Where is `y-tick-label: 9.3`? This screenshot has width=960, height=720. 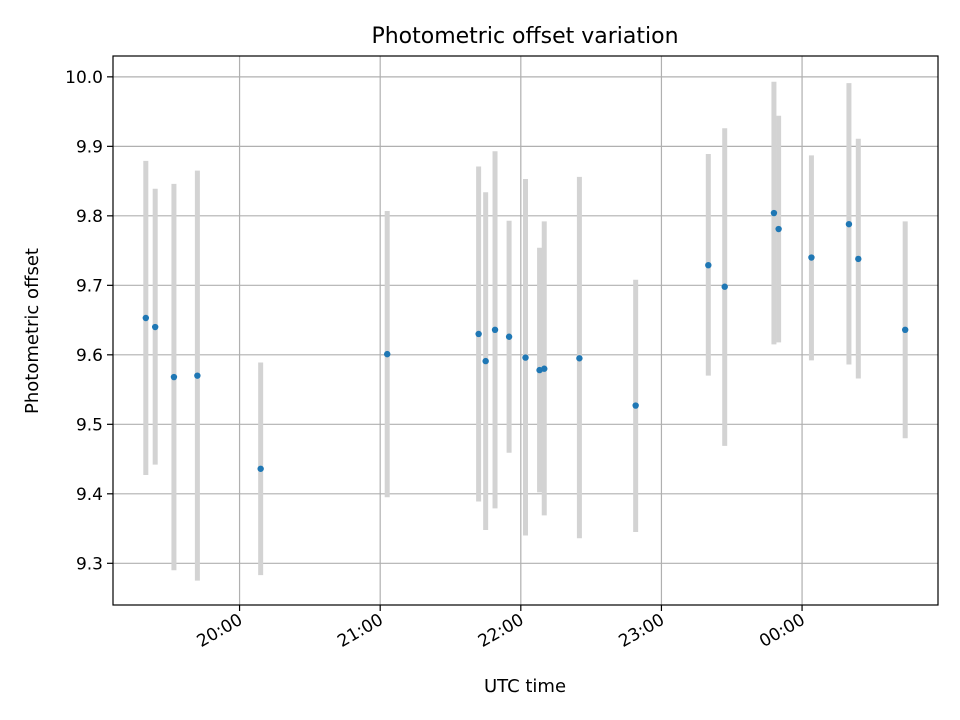
y-tick-label: 9.3 is located at coordinates (89, 564).